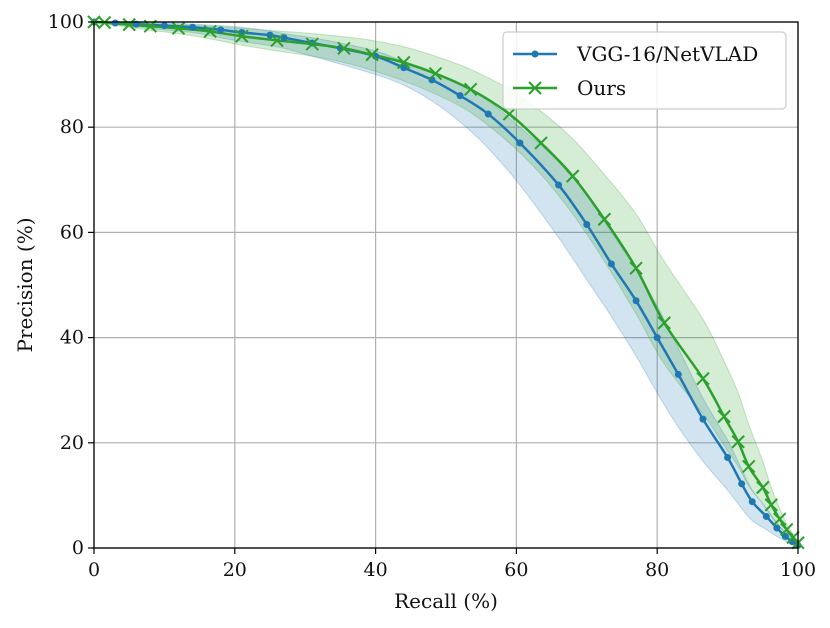 This screenshot has height=628, width=830. What do you see at coordinates (72, 127) in the screenshot?
I see `y-tick-label: 80` at bounding box center [72, 127].